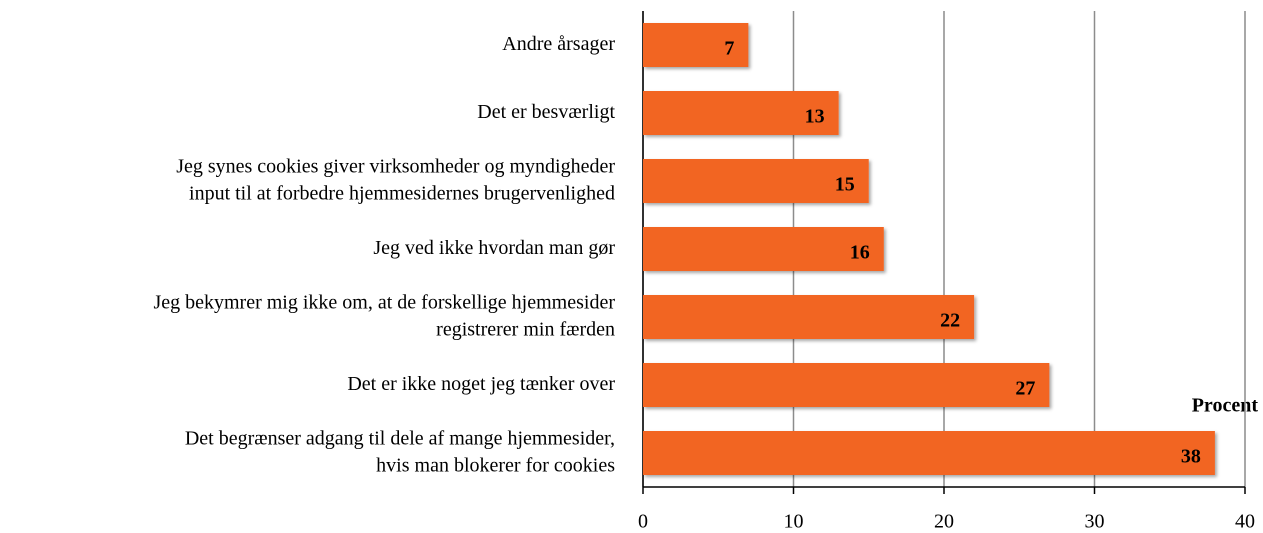  I want to click on value-label: 27, so click(1025, 389).